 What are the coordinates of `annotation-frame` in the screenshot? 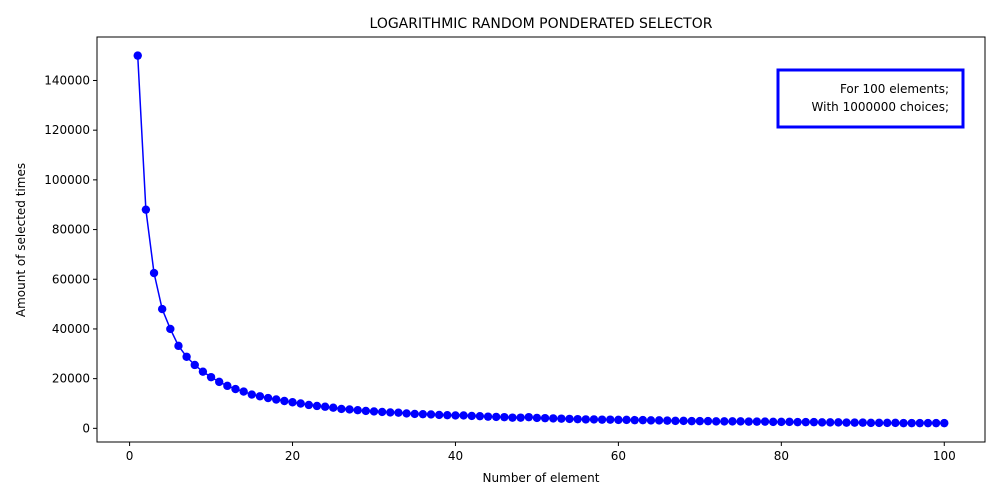 It's located at (870, 98).